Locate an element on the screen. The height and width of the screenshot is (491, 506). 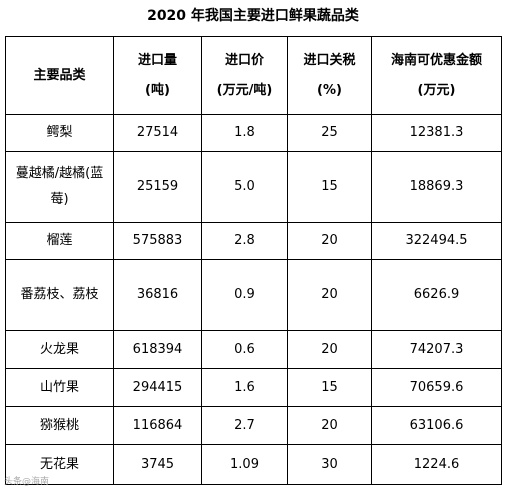
cell-volume: 3745 is located at coordinates (157, 464).